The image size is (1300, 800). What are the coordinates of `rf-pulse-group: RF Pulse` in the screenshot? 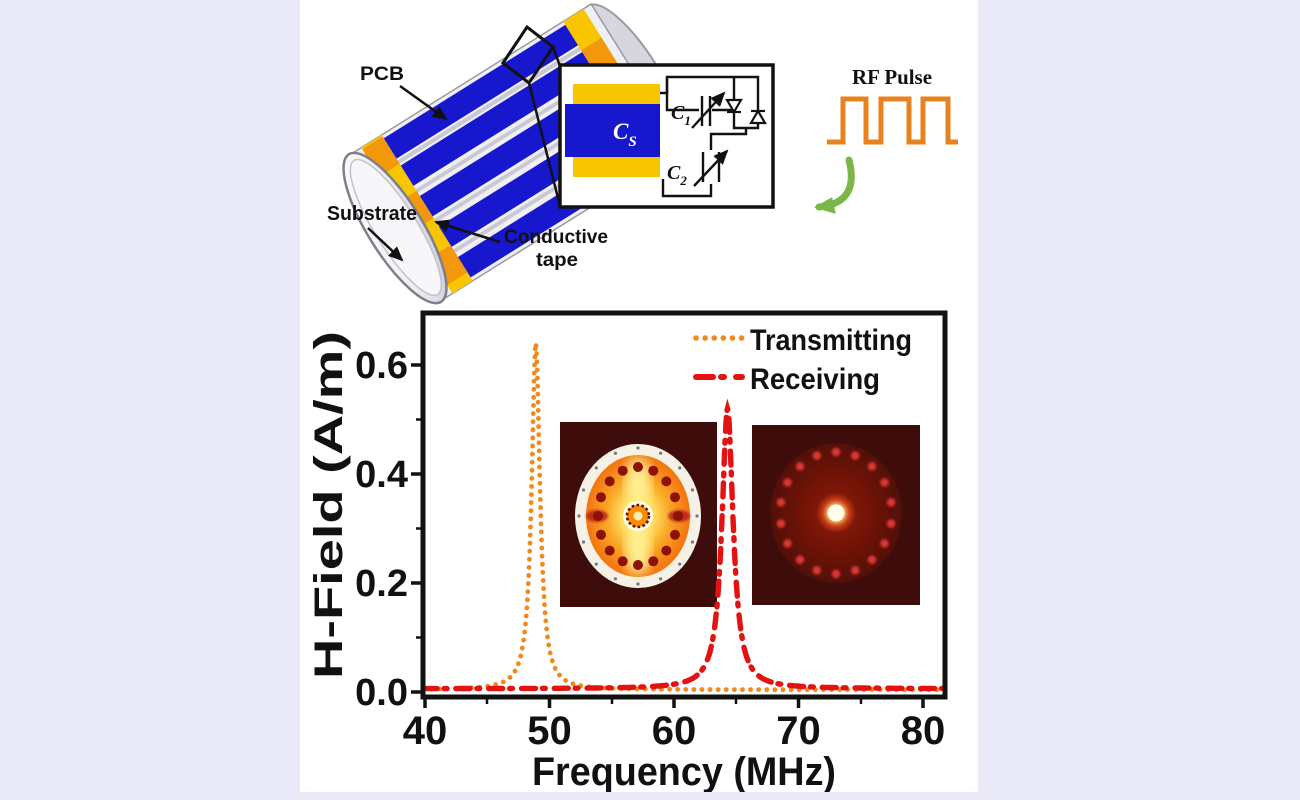 It's located at (886, 139).